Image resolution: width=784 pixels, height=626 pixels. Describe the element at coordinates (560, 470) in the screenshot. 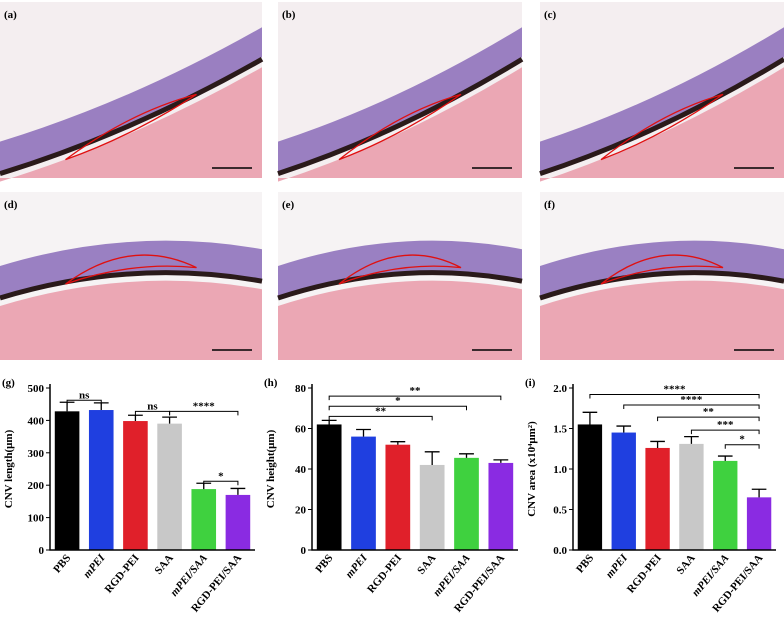

I see `y-tick-label: 1.0` at that location.